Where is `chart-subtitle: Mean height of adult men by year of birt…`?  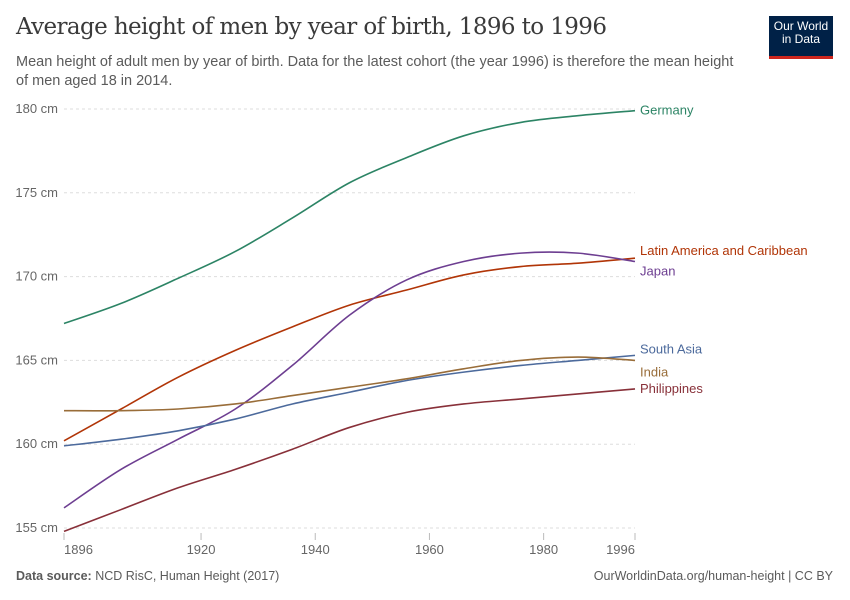
chart-subtitle: Mean height of adult men by year of birt… is located at coordinates (375, 71).